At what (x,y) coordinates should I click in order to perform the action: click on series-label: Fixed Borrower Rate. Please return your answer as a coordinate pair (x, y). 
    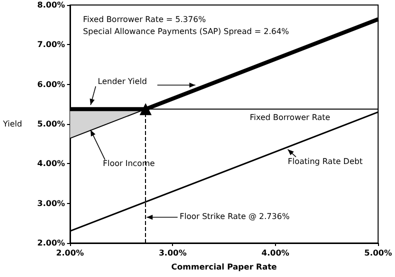
    Looking at the image, I should click on (290, 118).